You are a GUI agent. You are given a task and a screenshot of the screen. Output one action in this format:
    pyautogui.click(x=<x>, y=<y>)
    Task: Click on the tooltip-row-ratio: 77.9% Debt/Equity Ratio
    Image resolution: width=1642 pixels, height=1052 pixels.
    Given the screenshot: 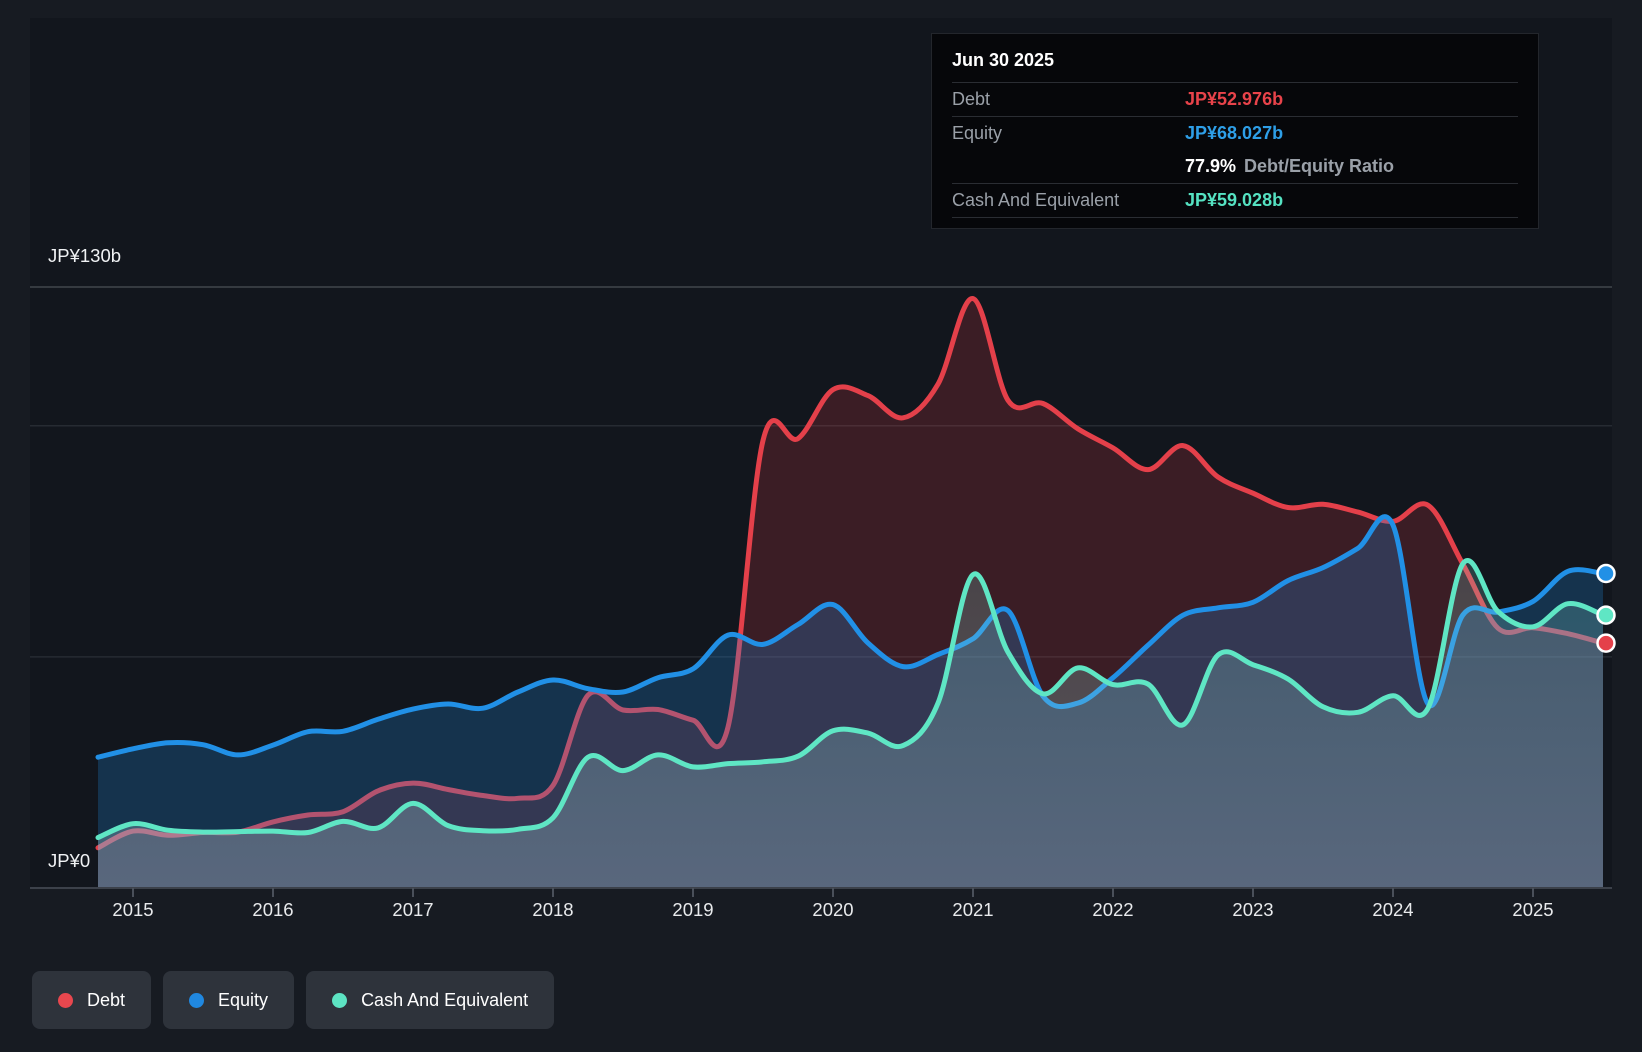 What is the action you would take?
    pyautogui.click(x=1235, y=167)
    